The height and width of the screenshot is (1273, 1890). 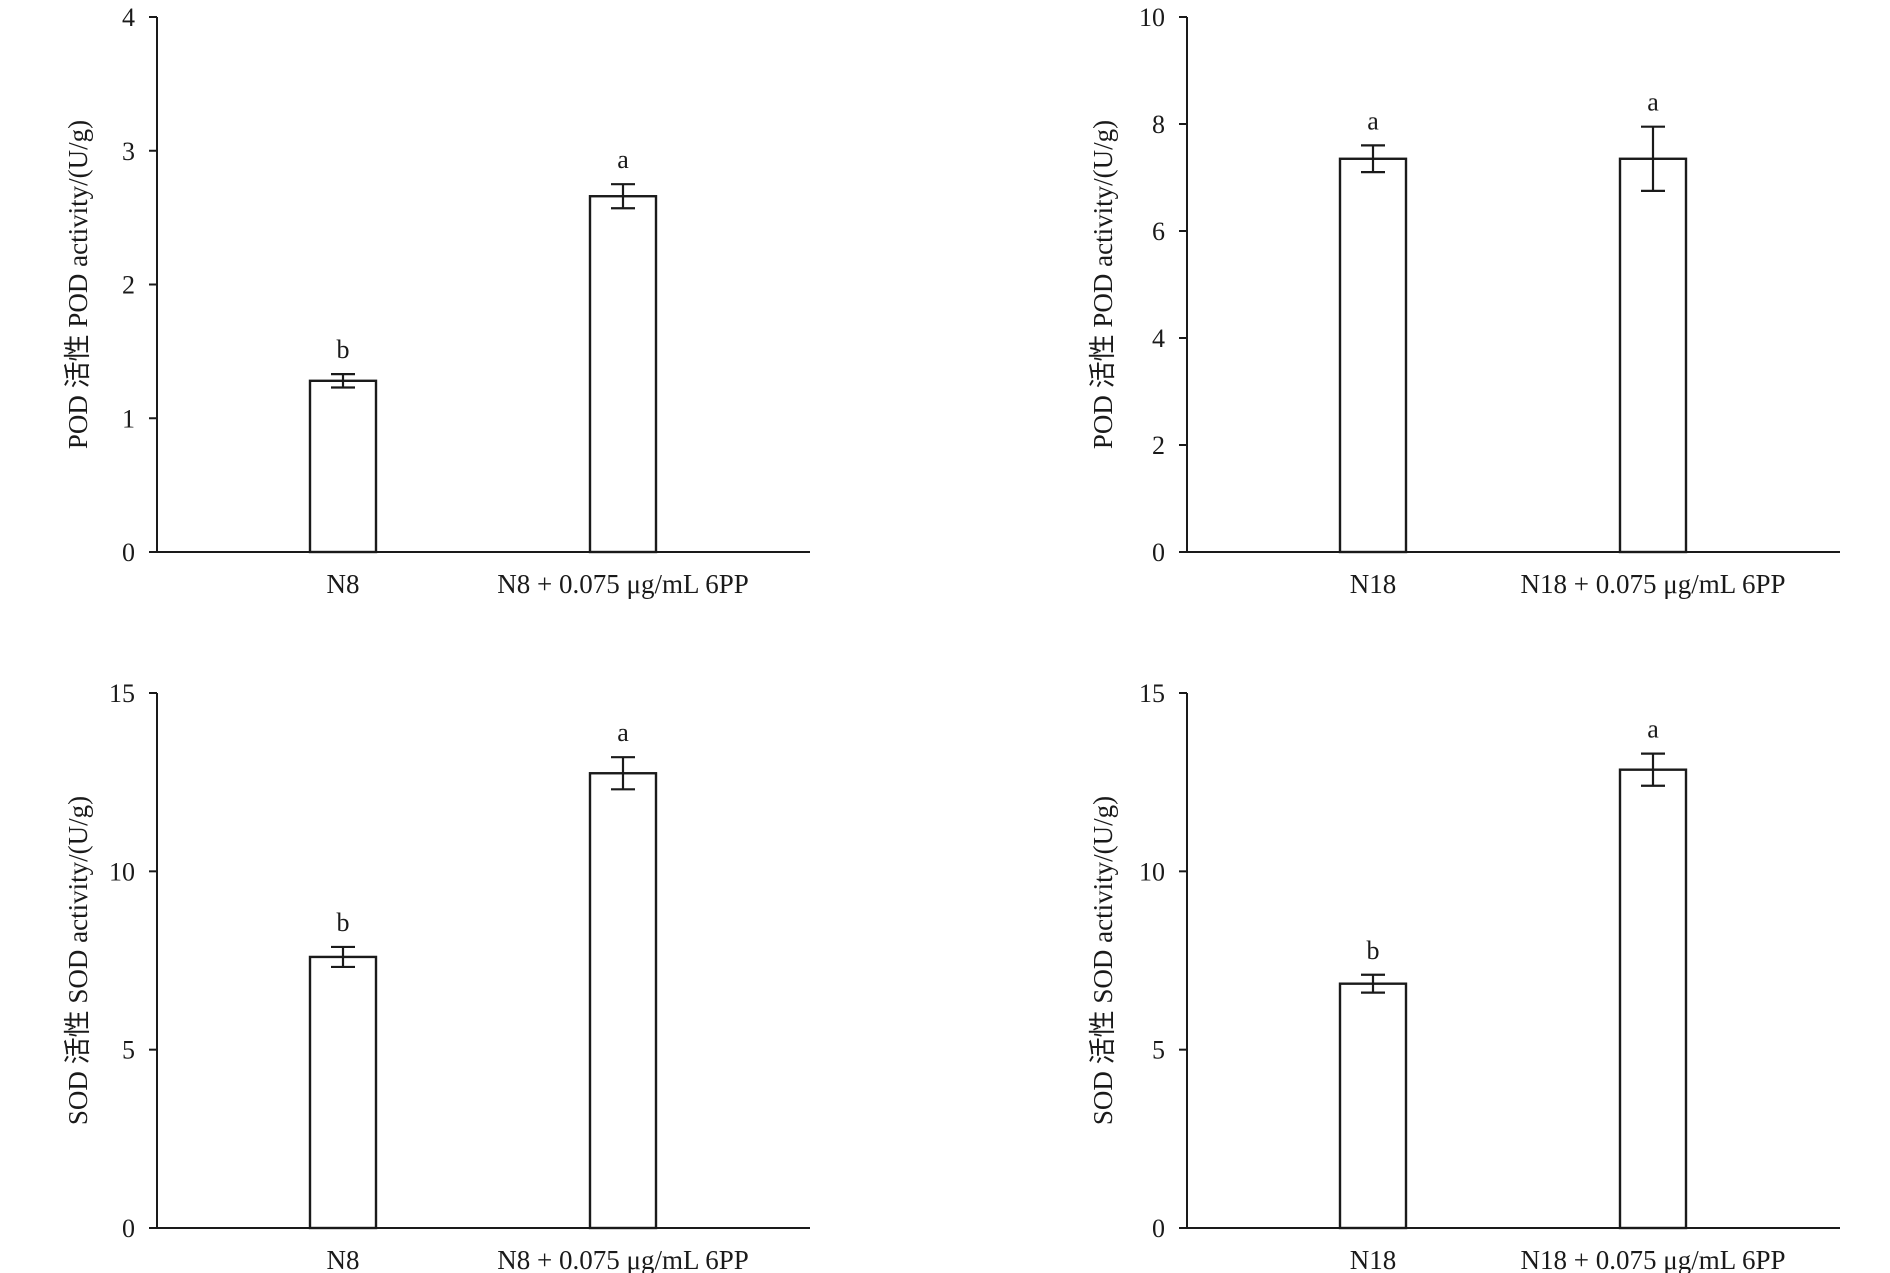 I want to click on y-tick-label: 3, so click(x=128, y=151).